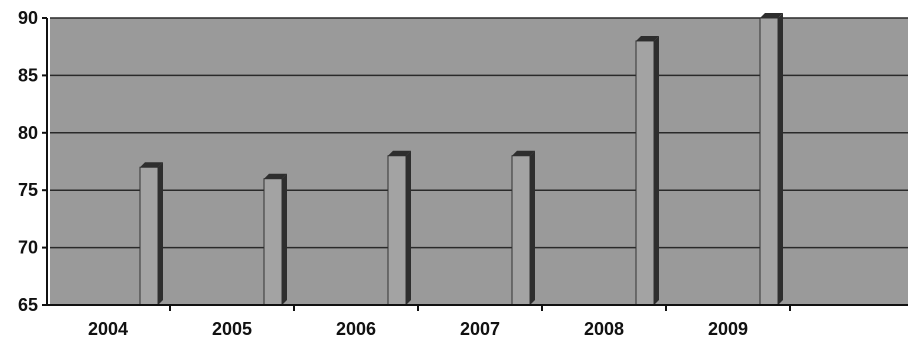  What do you see at coordinates (532, 227) in the screenshot?
I see `bar-side-2007` at bounding box center [532, 227].